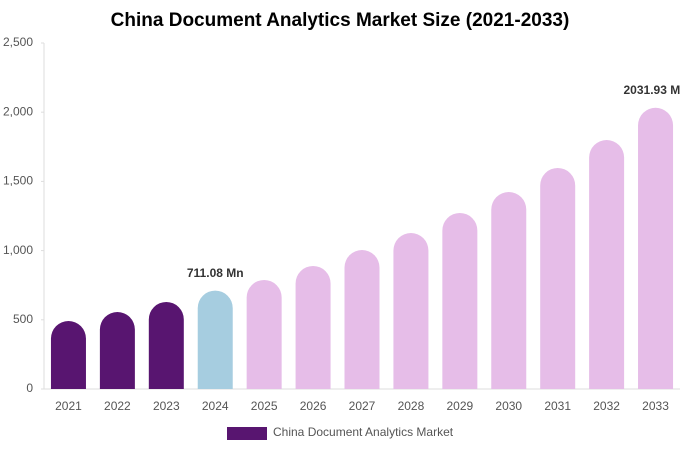  What do you see at coordinates (215, 406) in the screenshot?
I see `x-tick-label: 2024` at bounding box center [215, 406].